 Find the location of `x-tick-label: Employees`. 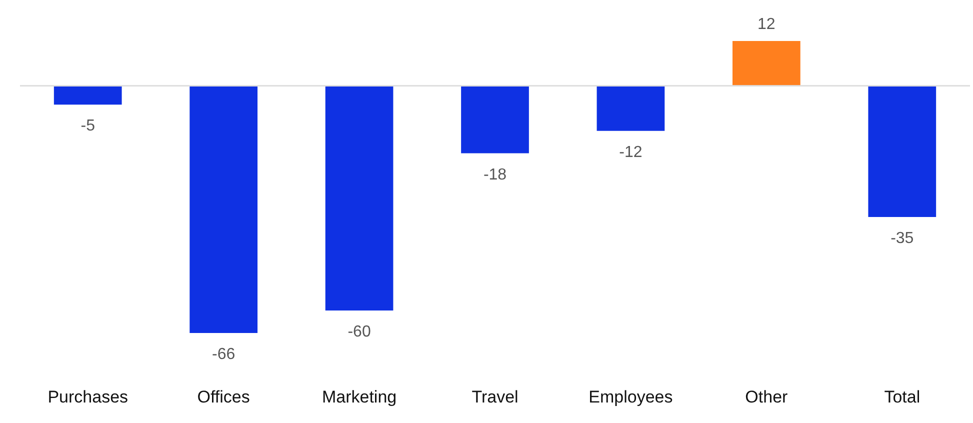

x-tick-label: Employees is located at coordinates (630, 397).